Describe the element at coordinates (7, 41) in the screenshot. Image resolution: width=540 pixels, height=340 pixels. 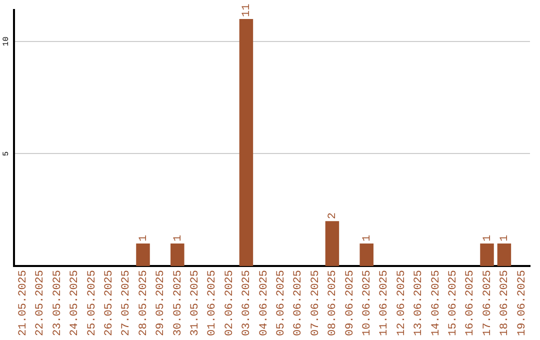
I see `y-tick-label: 10` at that location.